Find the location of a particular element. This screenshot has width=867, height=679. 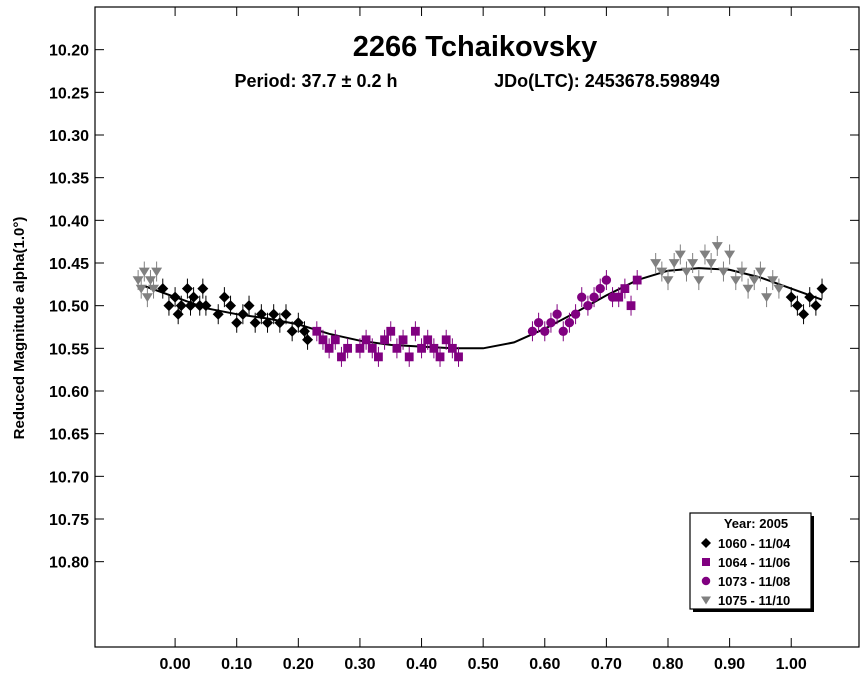

period-subtitle: Period: 37.7 ± 0.2 h is located at coordinates (316, 81).